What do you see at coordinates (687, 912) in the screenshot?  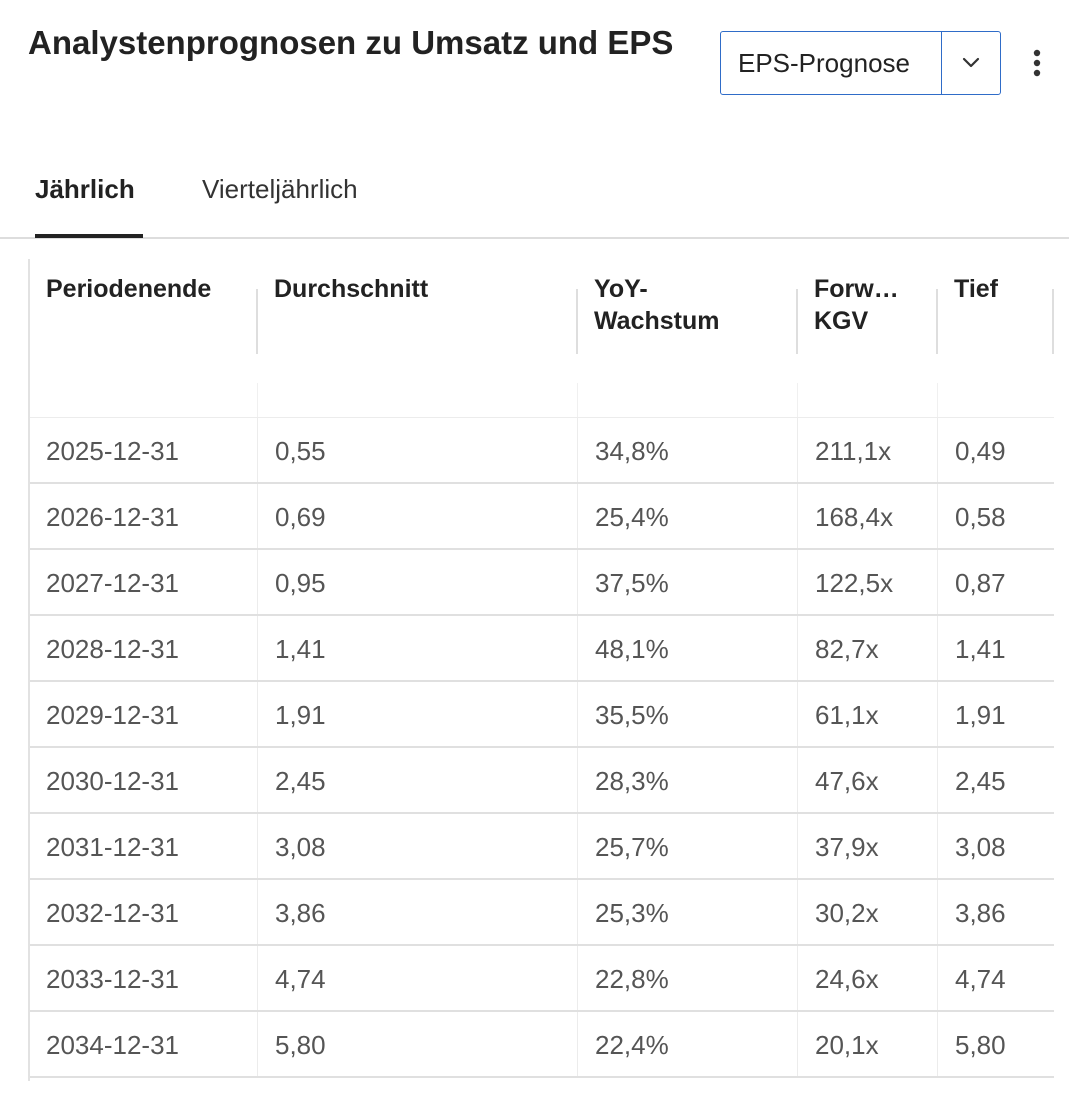 I see `cell-yoy-growth: 25,3%` at bounding box center [687, 912].